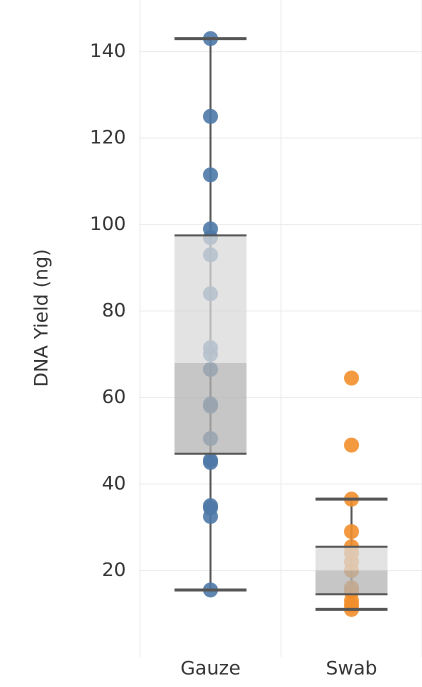  I want to click on y-tick-label: 100, so click(108, 224).